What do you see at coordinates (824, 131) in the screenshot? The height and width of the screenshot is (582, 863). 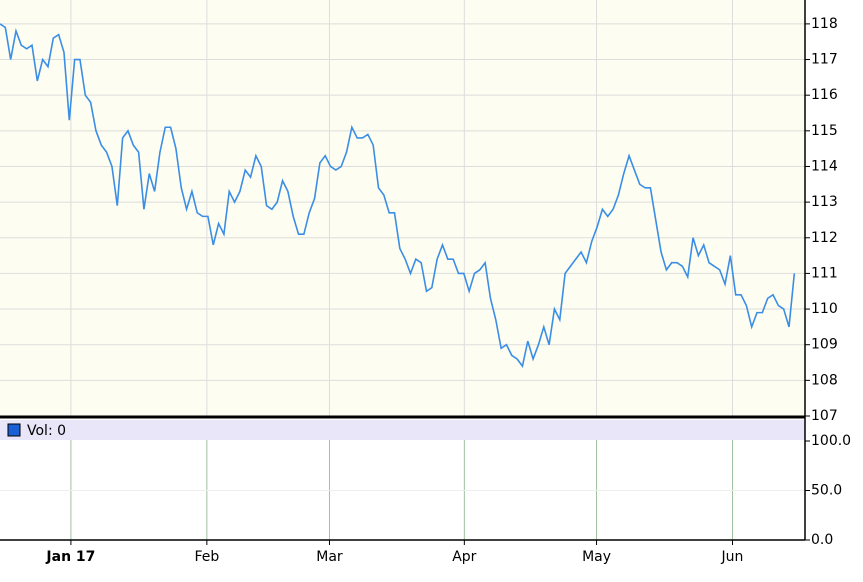 I see `y-tick-label: 115` at bounding box center [824, 131].